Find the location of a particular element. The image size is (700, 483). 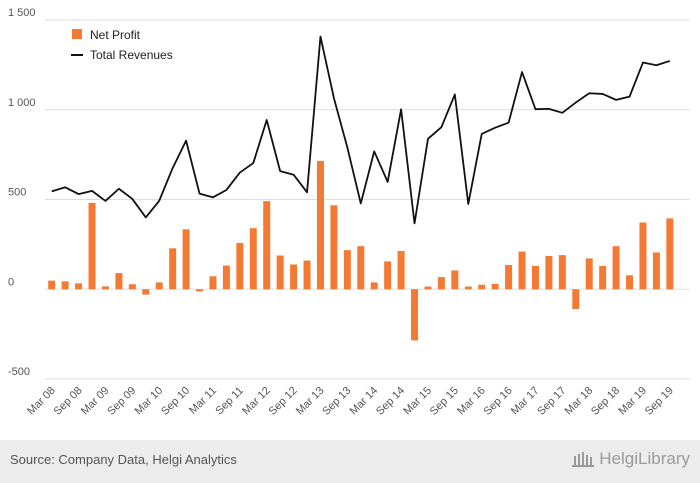

x-tick-label: Sep 16 is located at coordinates (498, 401).